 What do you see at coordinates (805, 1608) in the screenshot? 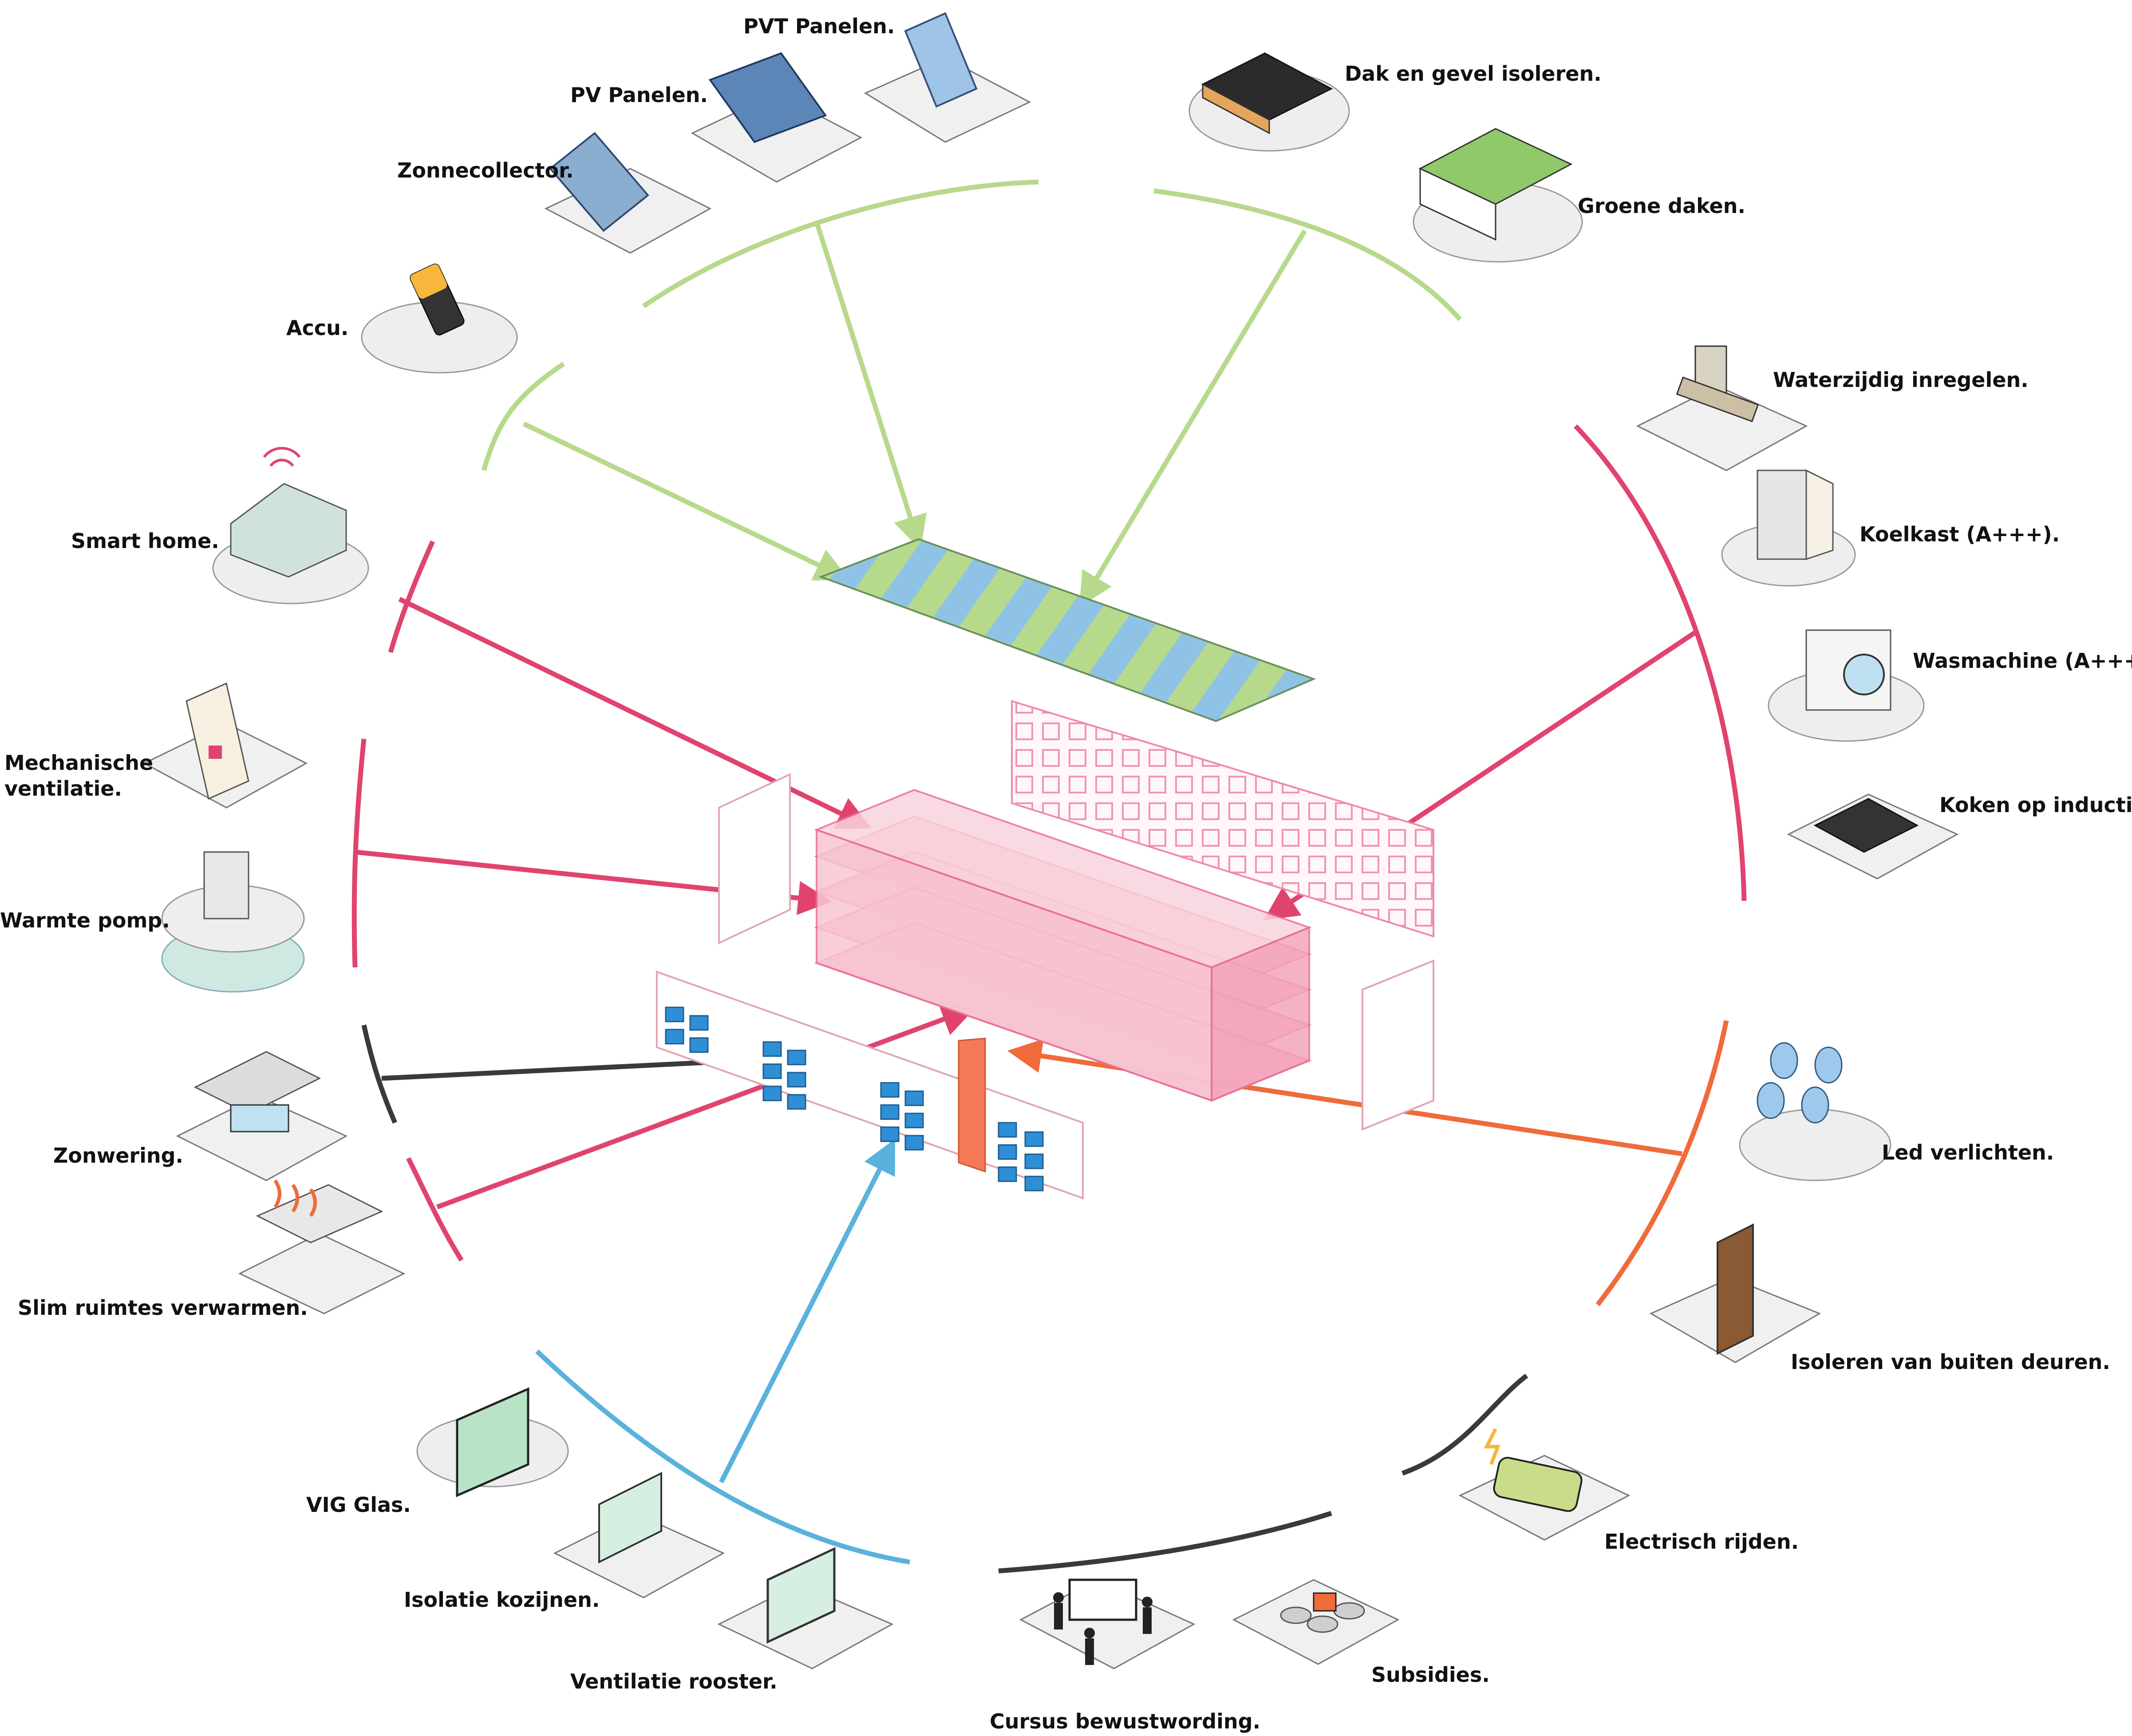
I see `vent-grille-icon` at bounding box center [805, 1608].